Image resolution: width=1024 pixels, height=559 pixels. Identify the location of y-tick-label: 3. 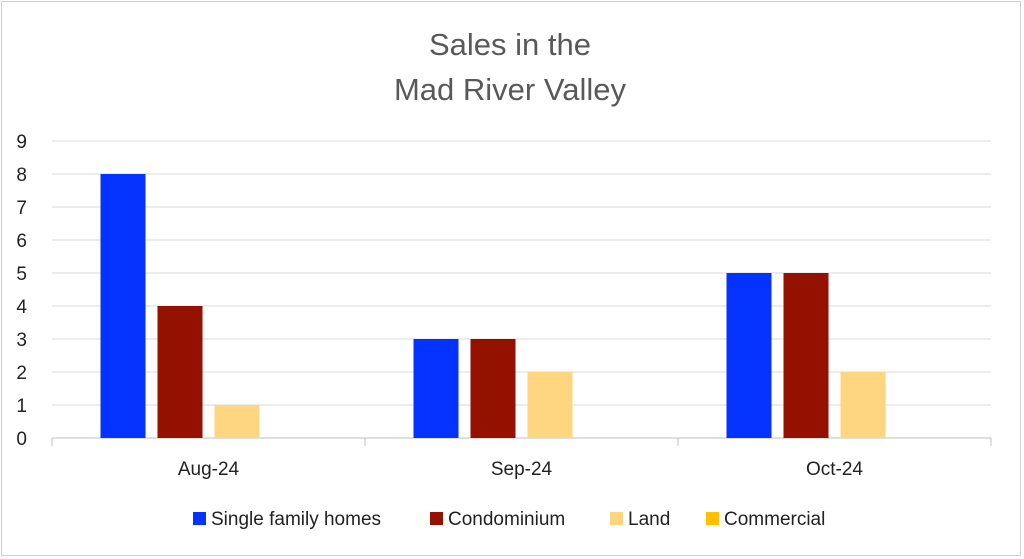
(21, 340).